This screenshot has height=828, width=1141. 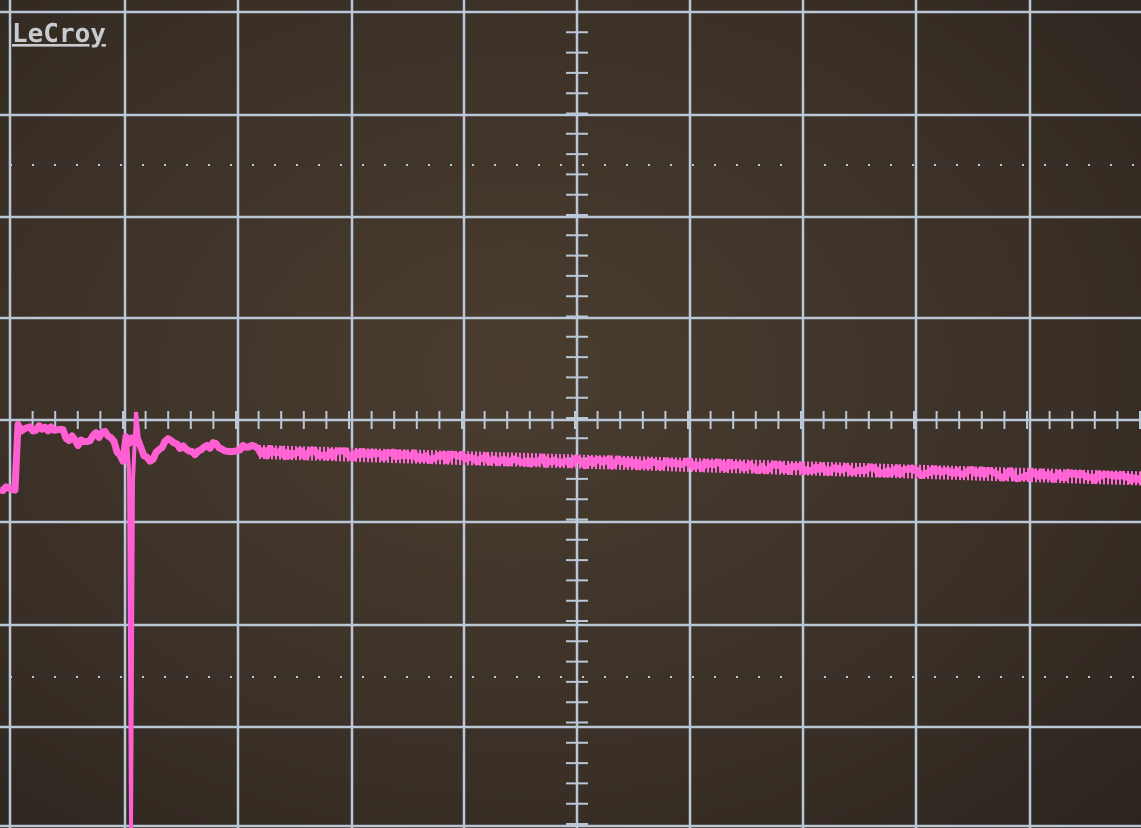 I want to click on trace-line, so click(x=570, y=457).